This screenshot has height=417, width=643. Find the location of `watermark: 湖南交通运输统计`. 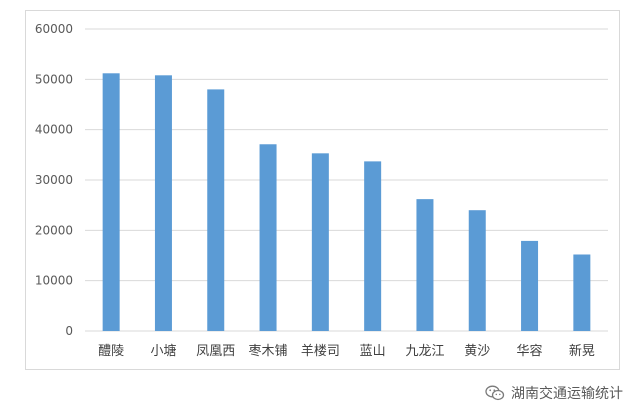

watermark: 湖南交通运输统计 is located at coordinates (554, 393).